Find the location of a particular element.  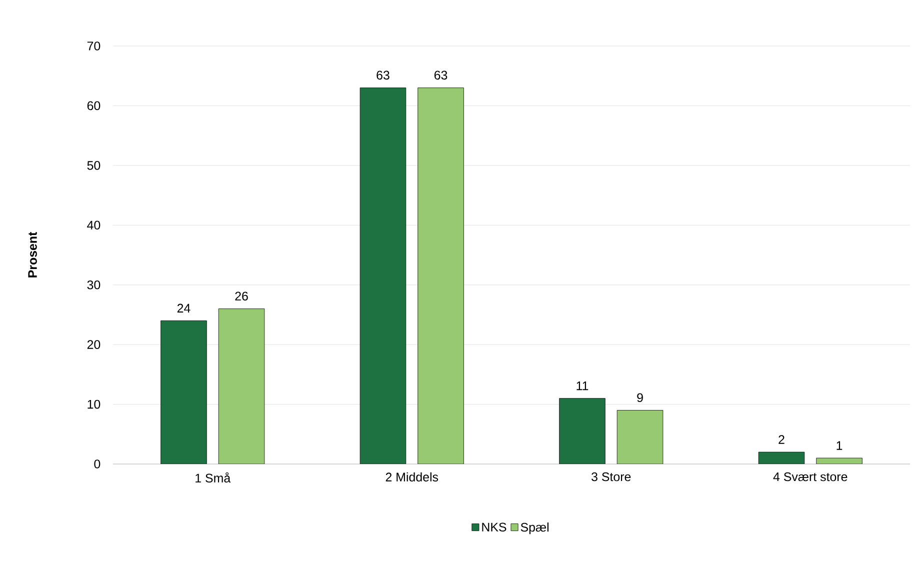

data-label: 11 is located at coordinates (582, 386).